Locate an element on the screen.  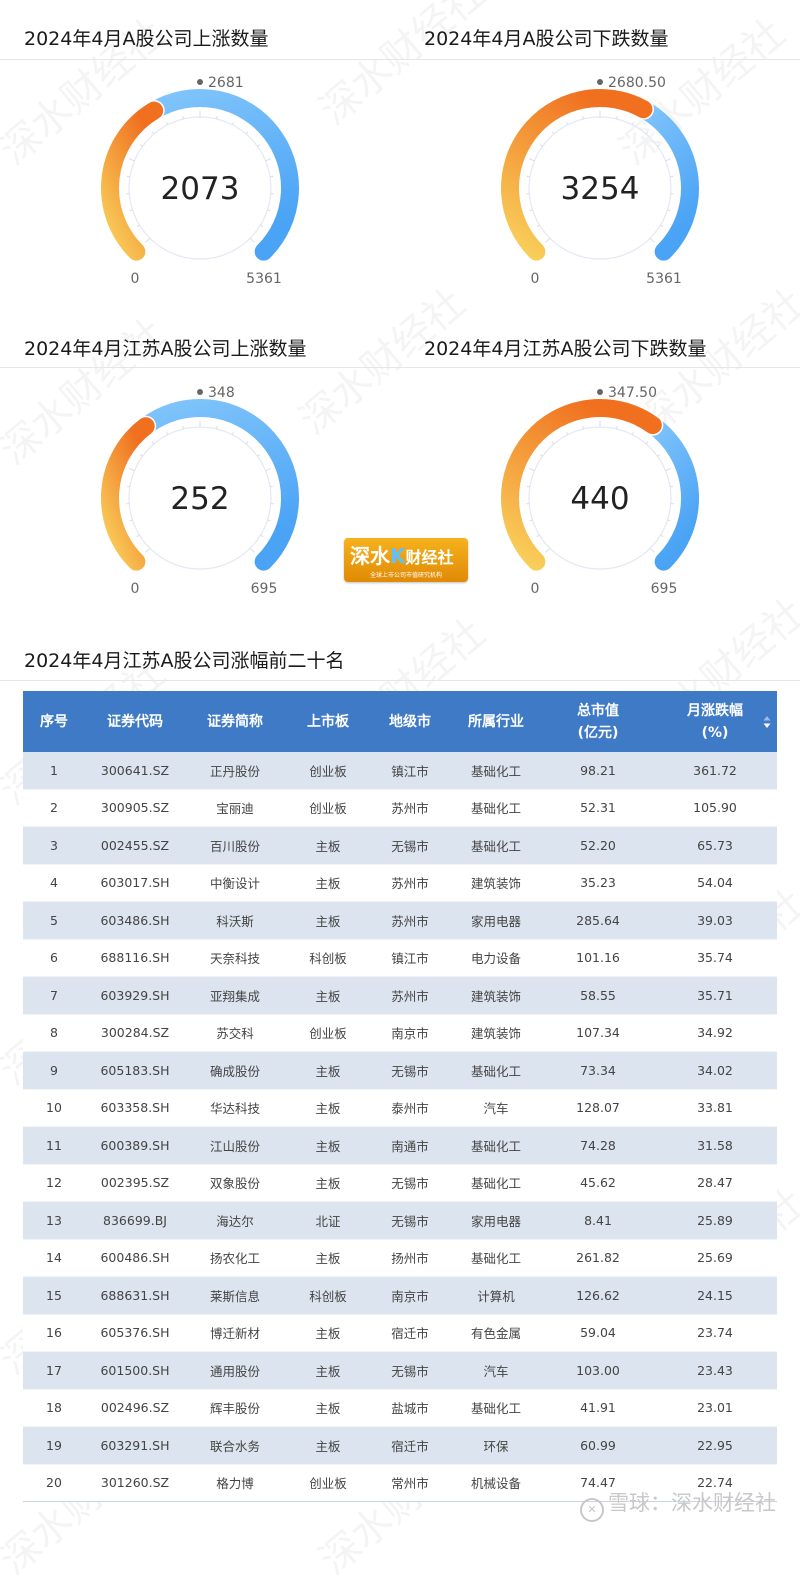
cell-code: 601500.SH is located at coordinates (135, 1371).